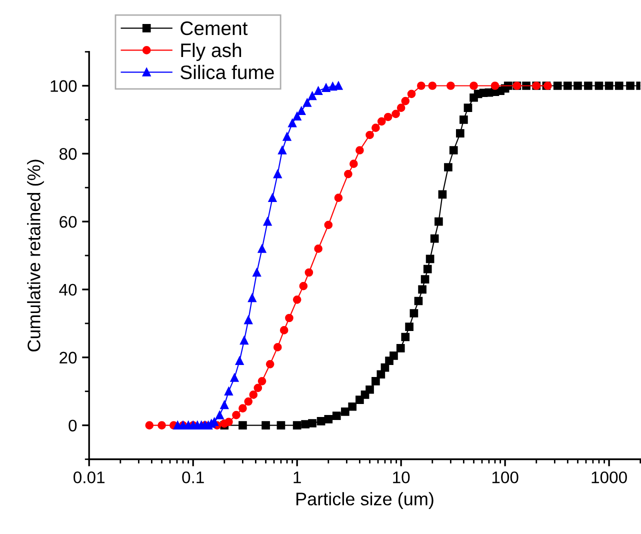 This screenshot has width=641, height=534. I want to click on x-tick-label: 0.01, so click(89, 477).